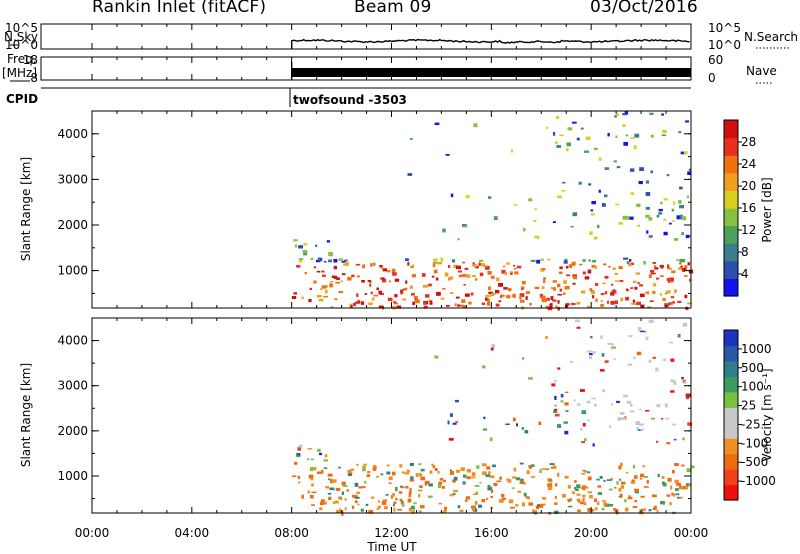  What do you see at coordinates (731, 252) in the screenshot?
I see `colorbar-cell` at bounding box center [731, 252].